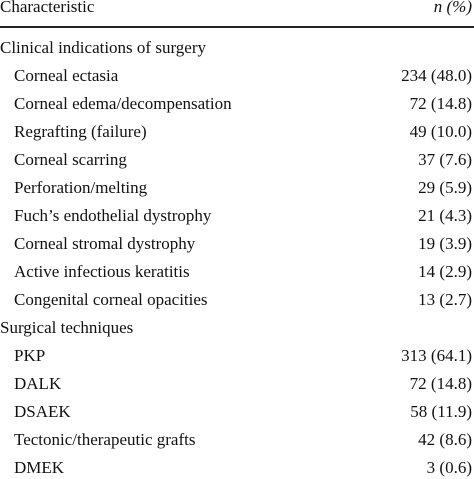  I want to click on row-value: 42 (8.6), so click(445, 439).